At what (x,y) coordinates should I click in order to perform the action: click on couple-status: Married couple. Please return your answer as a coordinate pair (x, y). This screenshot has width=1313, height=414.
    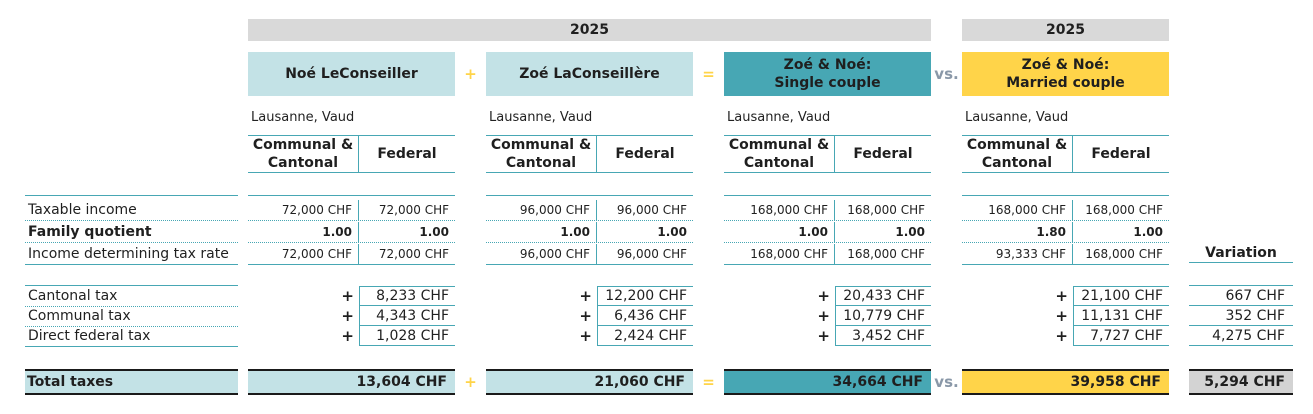
    Looking at the image, I should click on (1065, 83).